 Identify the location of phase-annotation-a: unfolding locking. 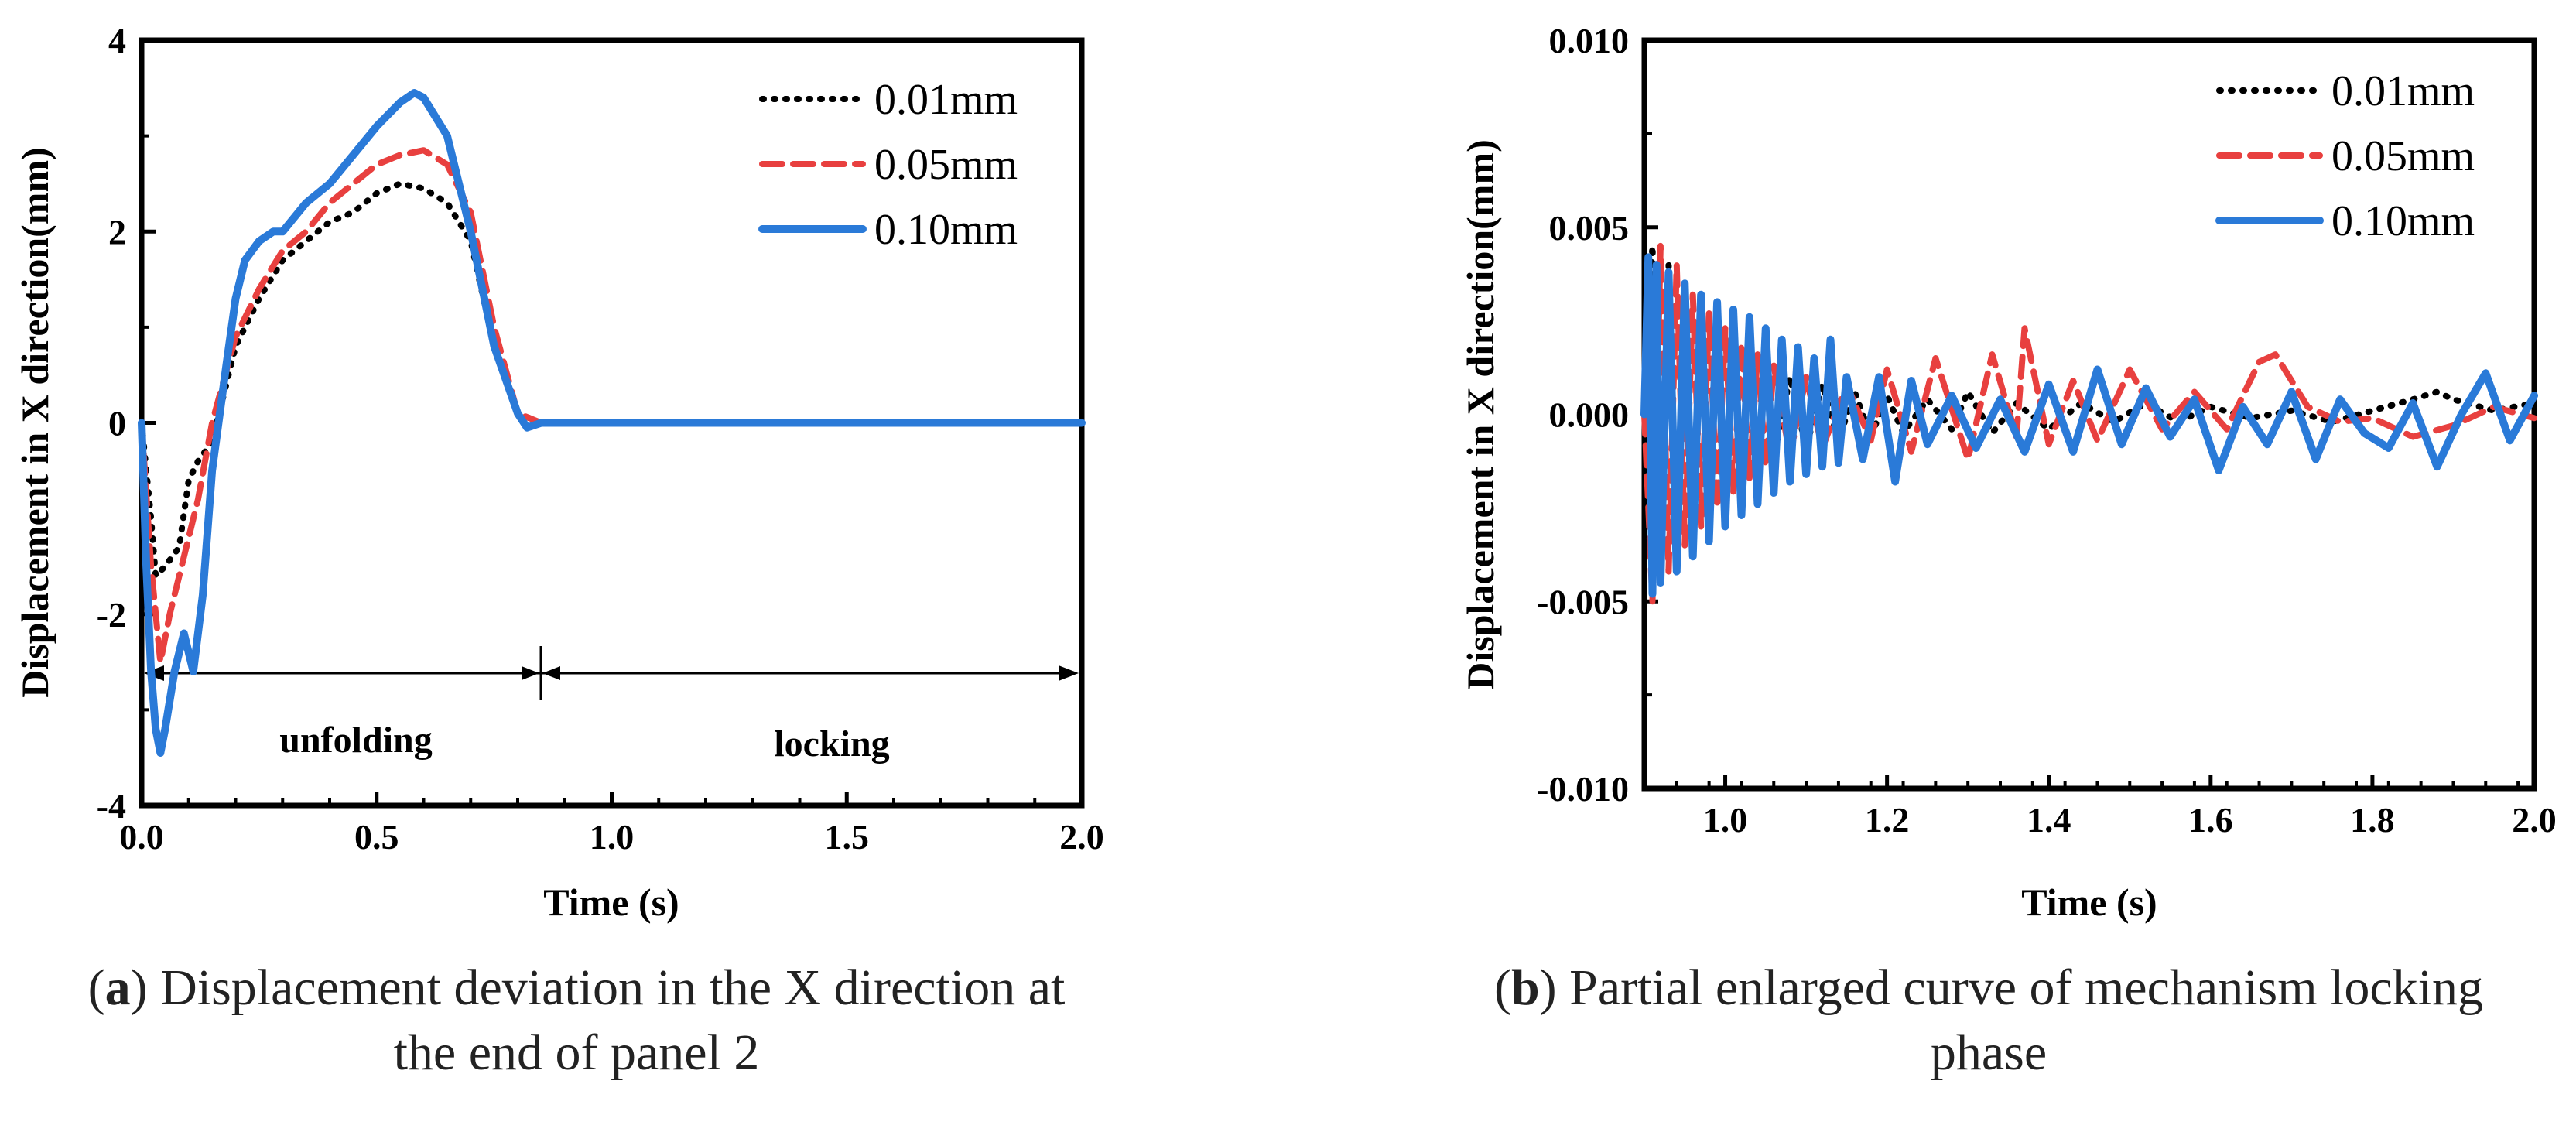
(611, 705).